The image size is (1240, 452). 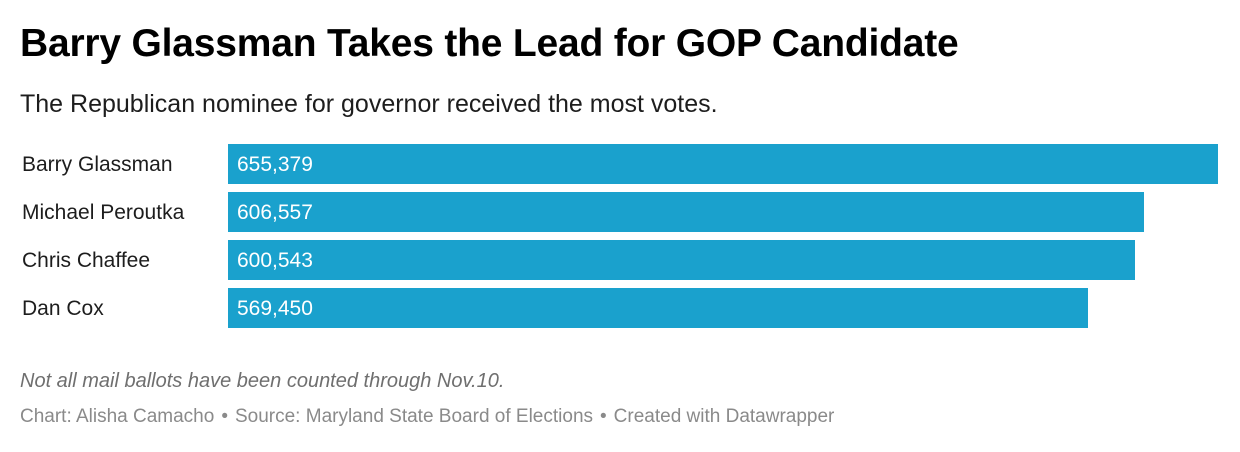 What do you see at coordinates (97, 164) in the screenshot?
I see `category-label: Barry Glassman` at bounding box center [97, 164].